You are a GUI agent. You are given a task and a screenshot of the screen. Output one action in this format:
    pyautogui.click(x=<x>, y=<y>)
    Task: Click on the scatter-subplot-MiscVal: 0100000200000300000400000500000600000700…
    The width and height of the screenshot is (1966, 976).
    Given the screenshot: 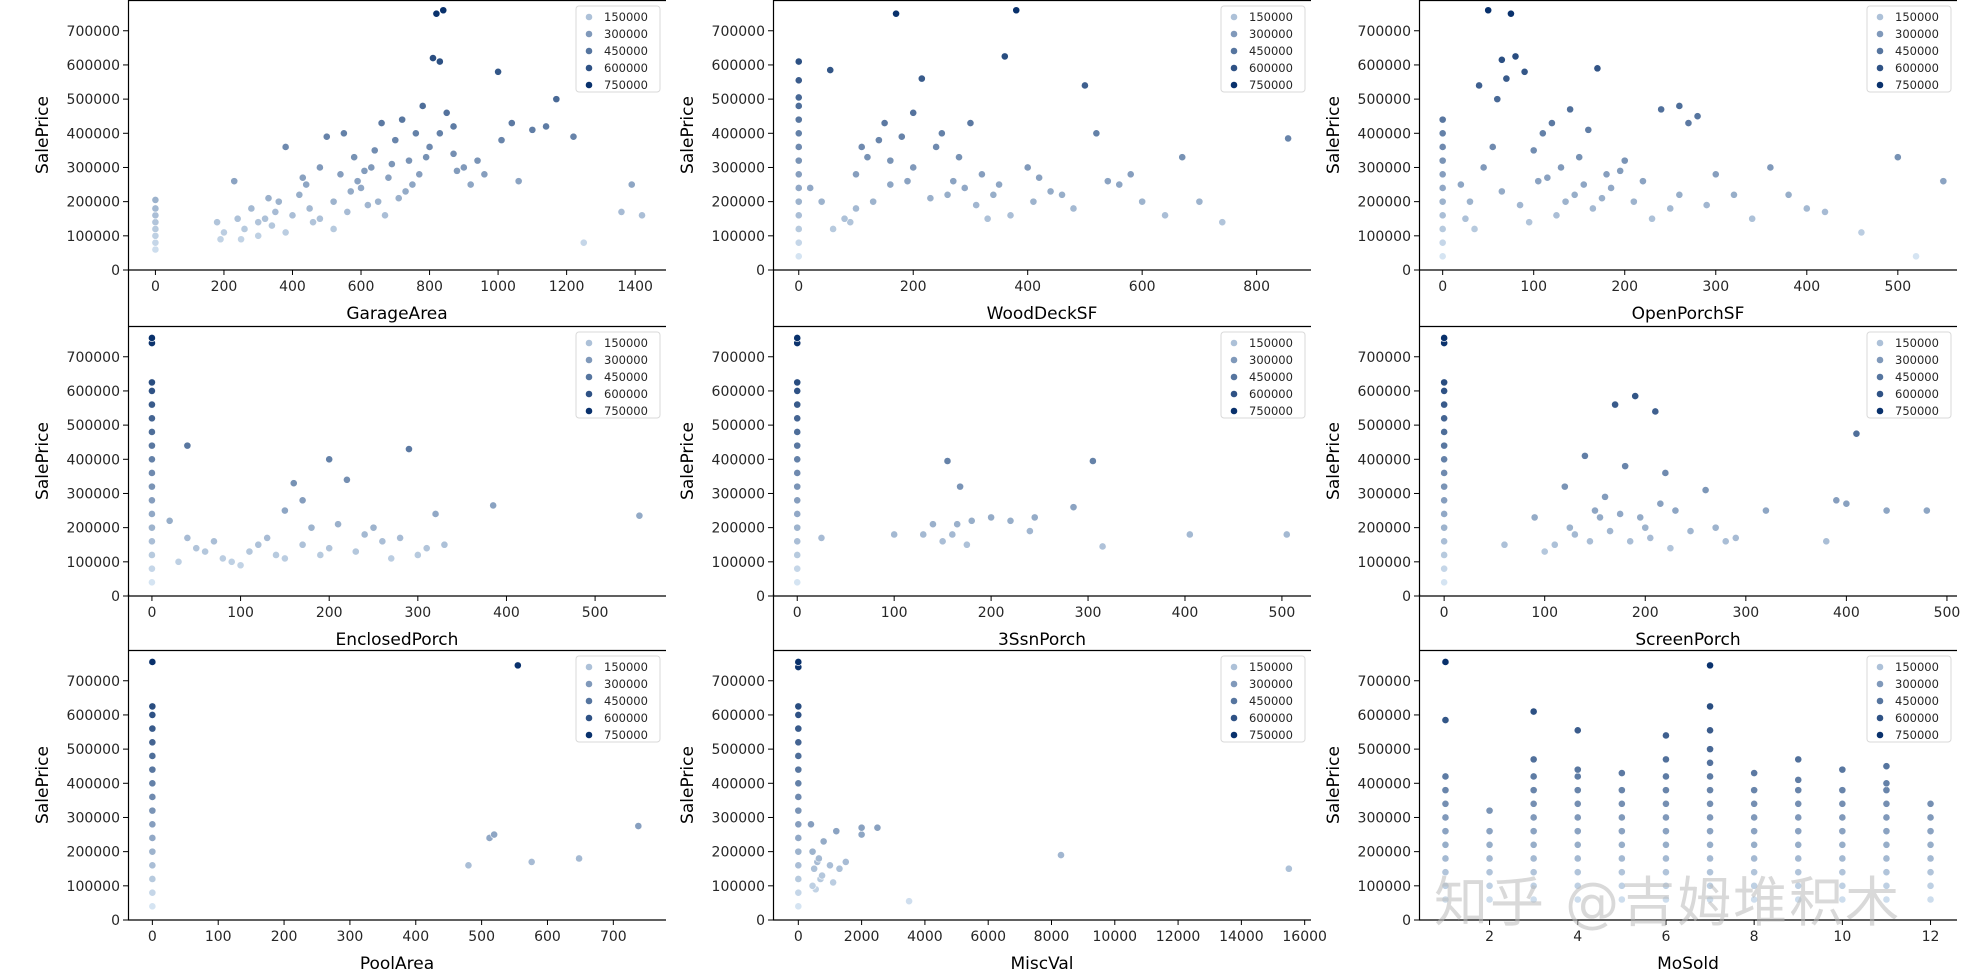 What is the action you would take?
    pyautogui.click(x=1002, y=784)
    